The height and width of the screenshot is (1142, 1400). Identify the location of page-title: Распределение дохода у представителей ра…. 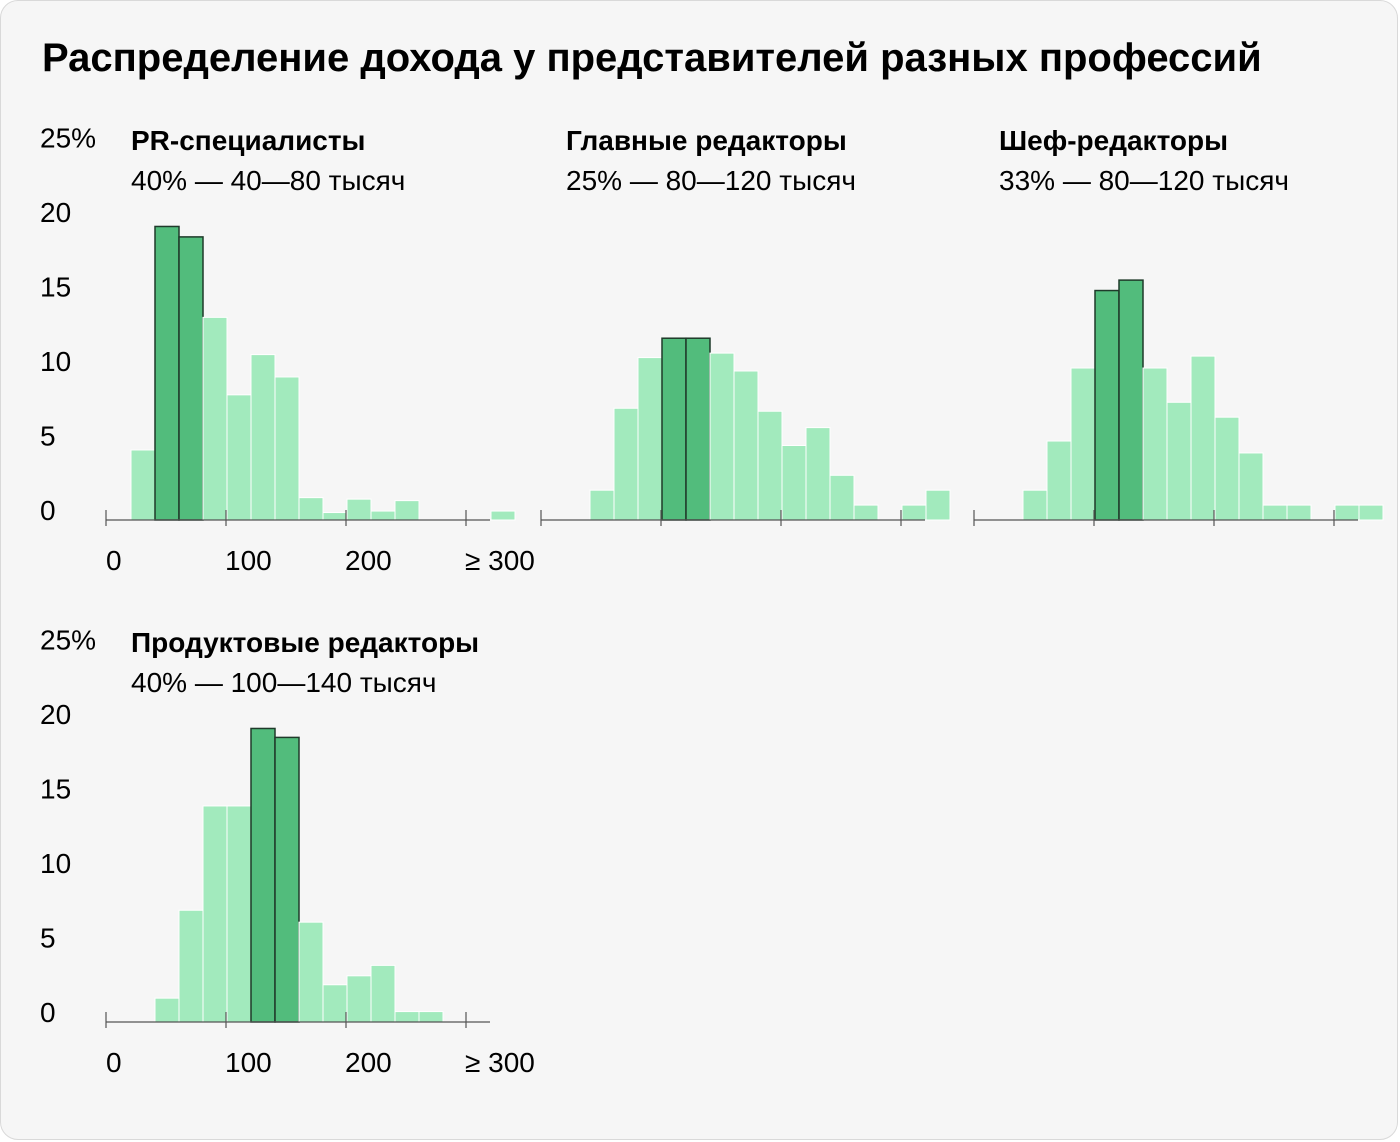
(652, 58).